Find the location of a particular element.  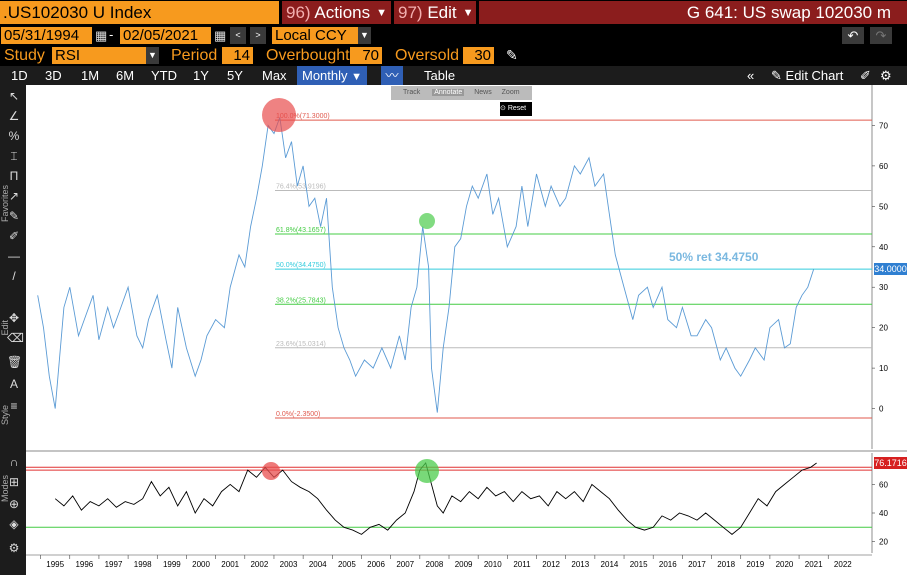

line-style-icon: ≡ is located at coordinates (14, 406).